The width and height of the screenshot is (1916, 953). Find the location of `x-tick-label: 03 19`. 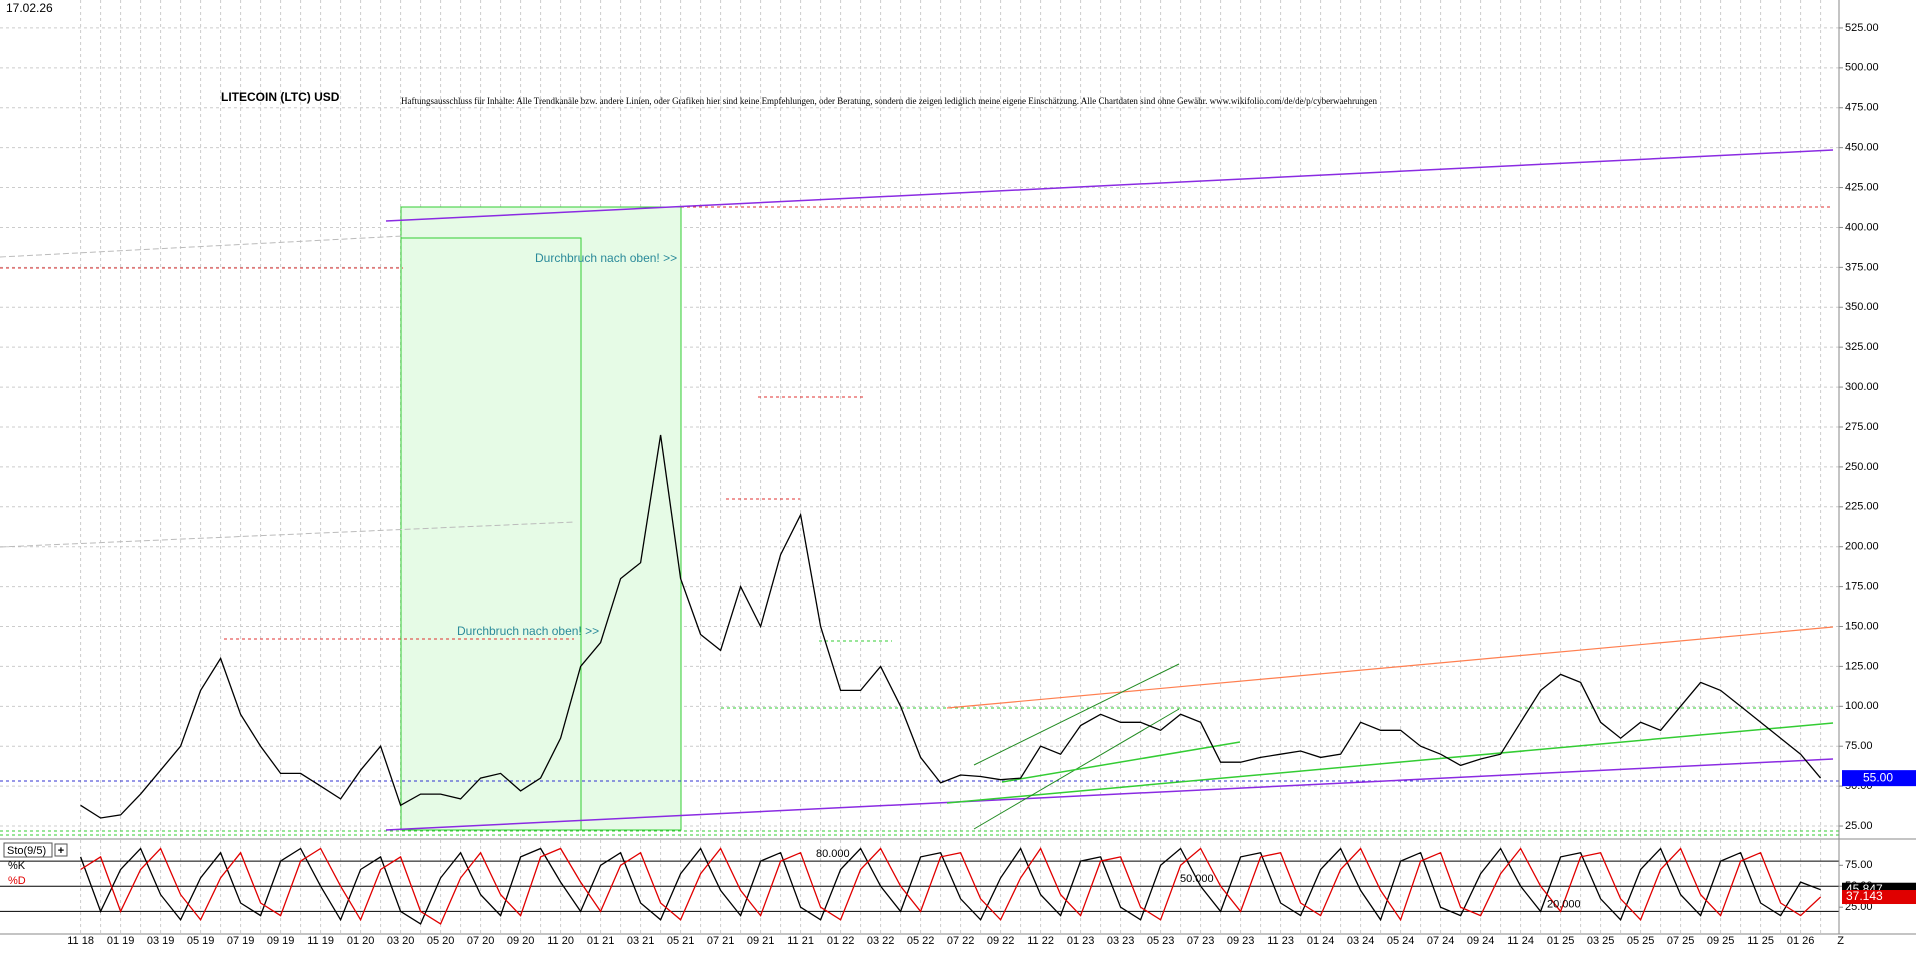

x-tick-label: 03 19 is located at coordinates (161, 941).